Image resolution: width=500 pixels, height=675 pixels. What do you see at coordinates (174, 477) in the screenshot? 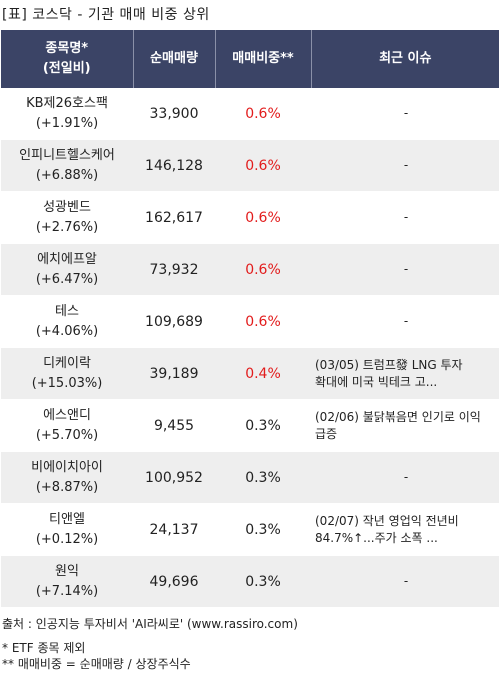
I see `net-volume: 100,952` at bounding box center [174, 477].